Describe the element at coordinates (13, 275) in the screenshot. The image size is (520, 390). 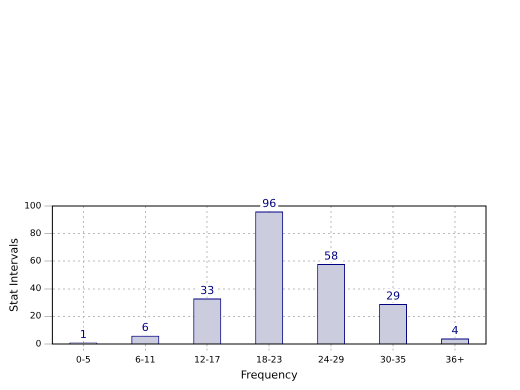
I see `y-axis-title: Stat Intervals` at that location.